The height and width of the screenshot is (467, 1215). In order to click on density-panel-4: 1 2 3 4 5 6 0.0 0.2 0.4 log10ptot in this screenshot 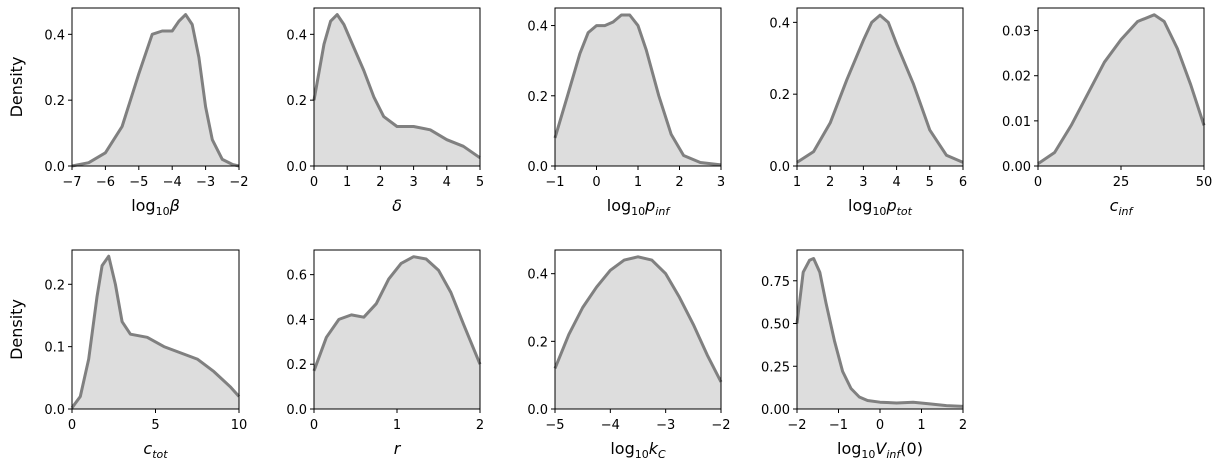, I will do `click(868, 112)`.